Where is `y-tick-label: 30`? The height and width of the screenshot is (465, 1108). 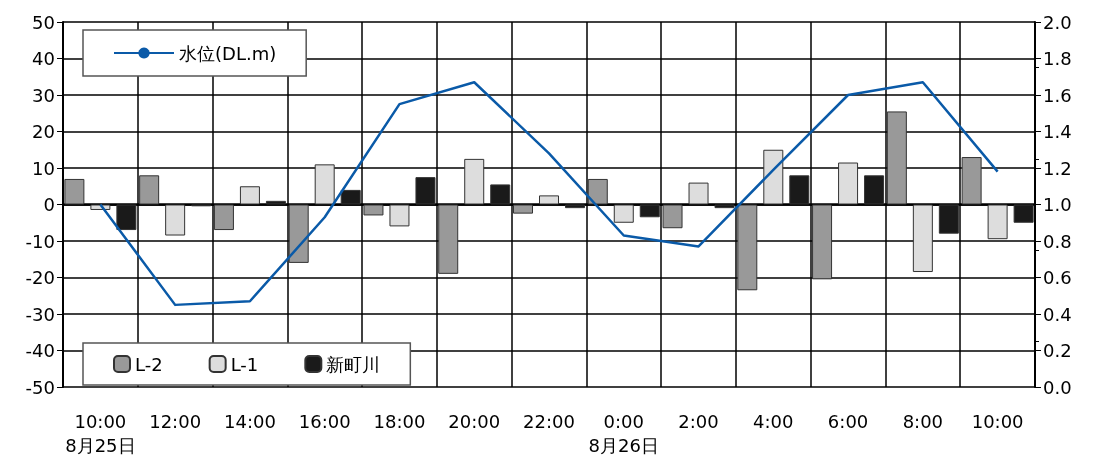
y-tick-label: 30 is located at coordinates (43, 95).